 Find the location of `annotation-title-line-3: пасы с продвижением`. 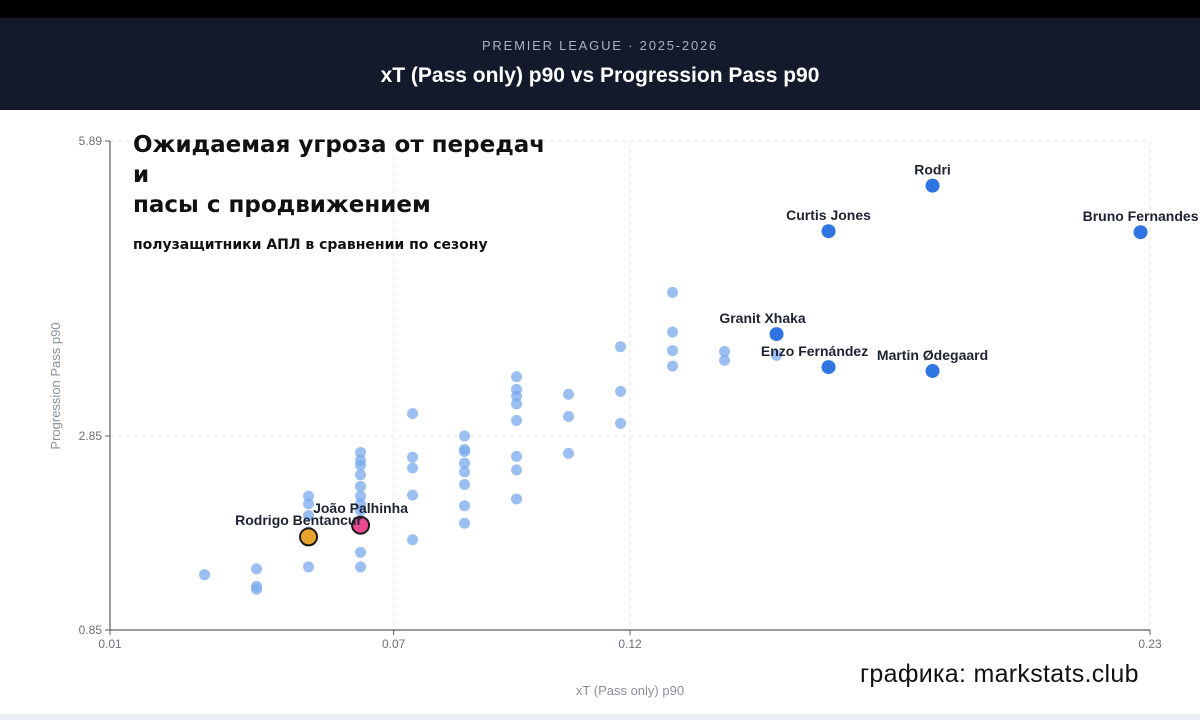

annotation-title-line-3: пасы с продвижением is located at coordinates (282, 205).